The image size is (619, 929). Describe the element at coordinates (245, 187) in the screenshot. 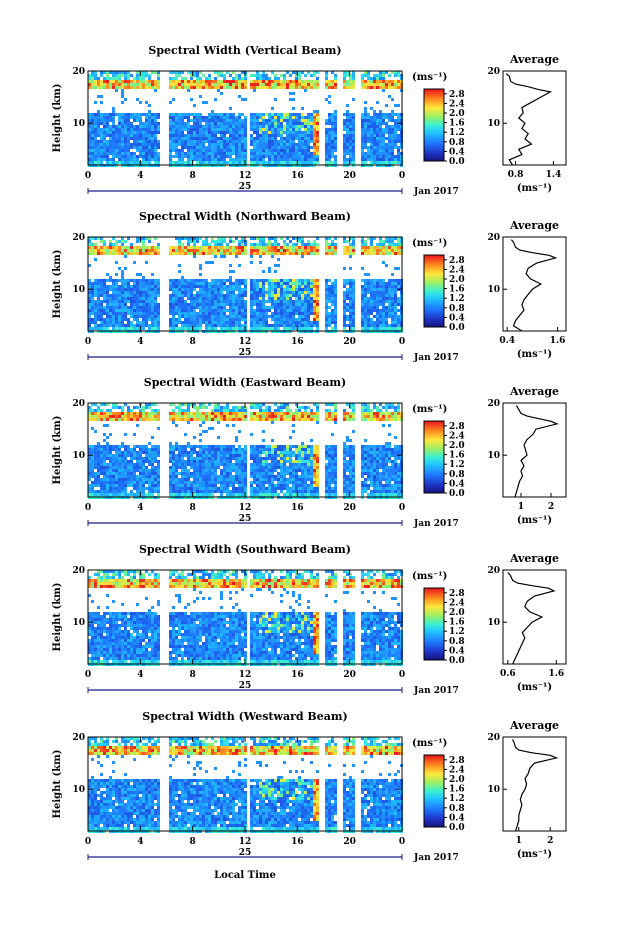

I see `day-label: 25` at that location.